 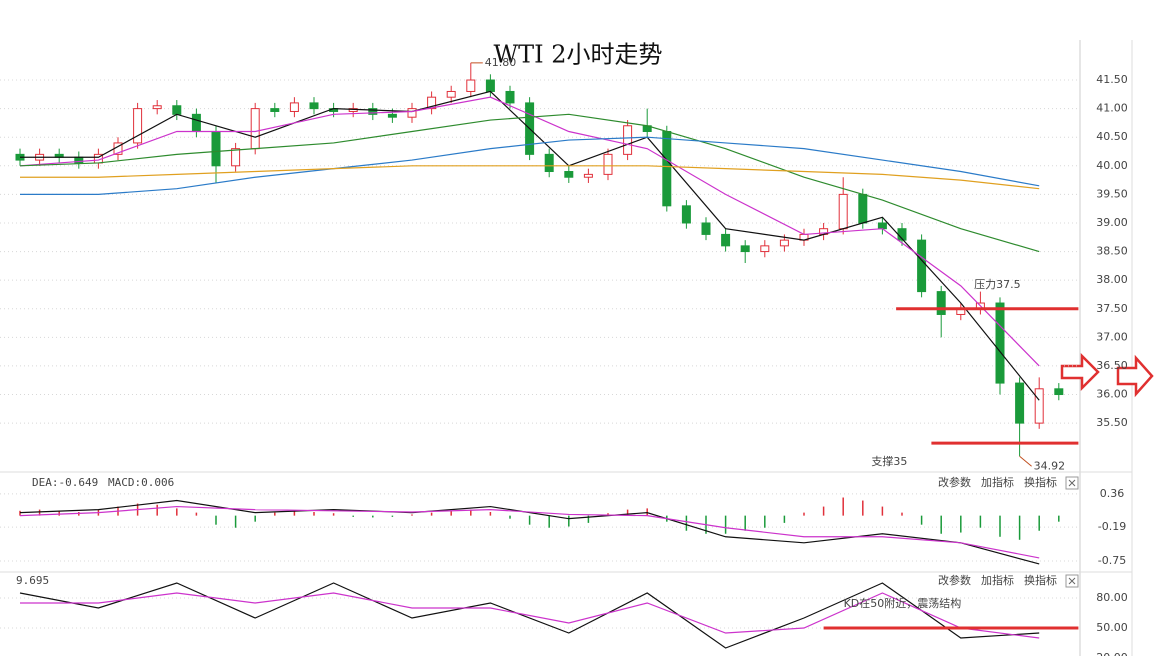 What do you see at coordinates (1112, 336) in the screenshot?
I see `y-tick-label: 37.00` at bounding box center [1112, 336].